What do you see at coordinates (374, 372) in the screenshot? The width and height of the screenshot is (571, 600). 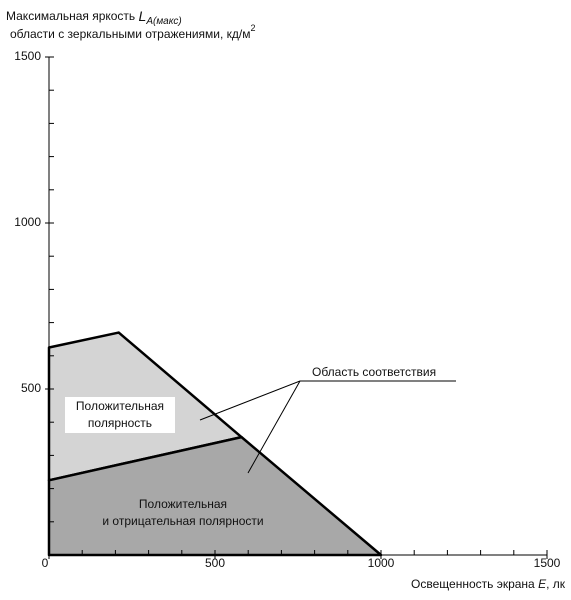 I see `annotation: Область соответствия` at bounding box center [374, 372].